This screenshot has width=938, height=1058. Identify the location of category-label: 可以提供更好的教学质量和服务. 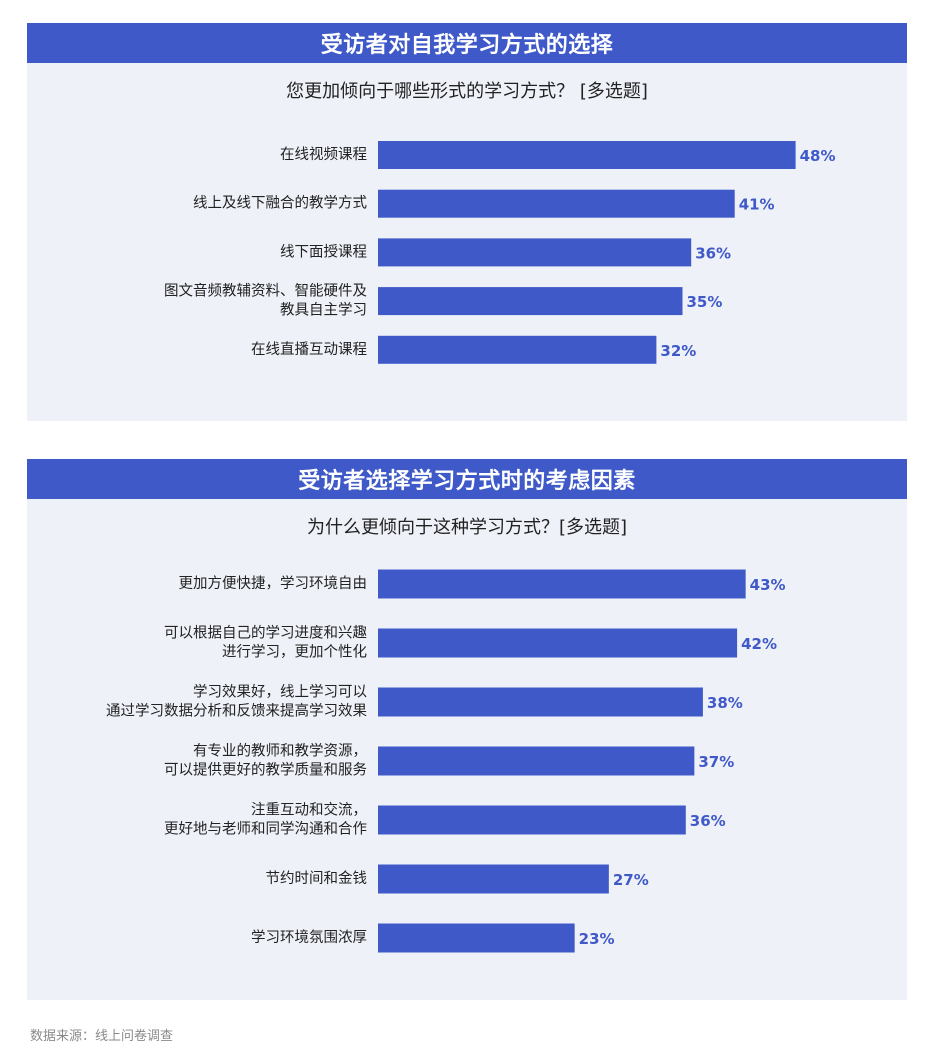
(265, 770).